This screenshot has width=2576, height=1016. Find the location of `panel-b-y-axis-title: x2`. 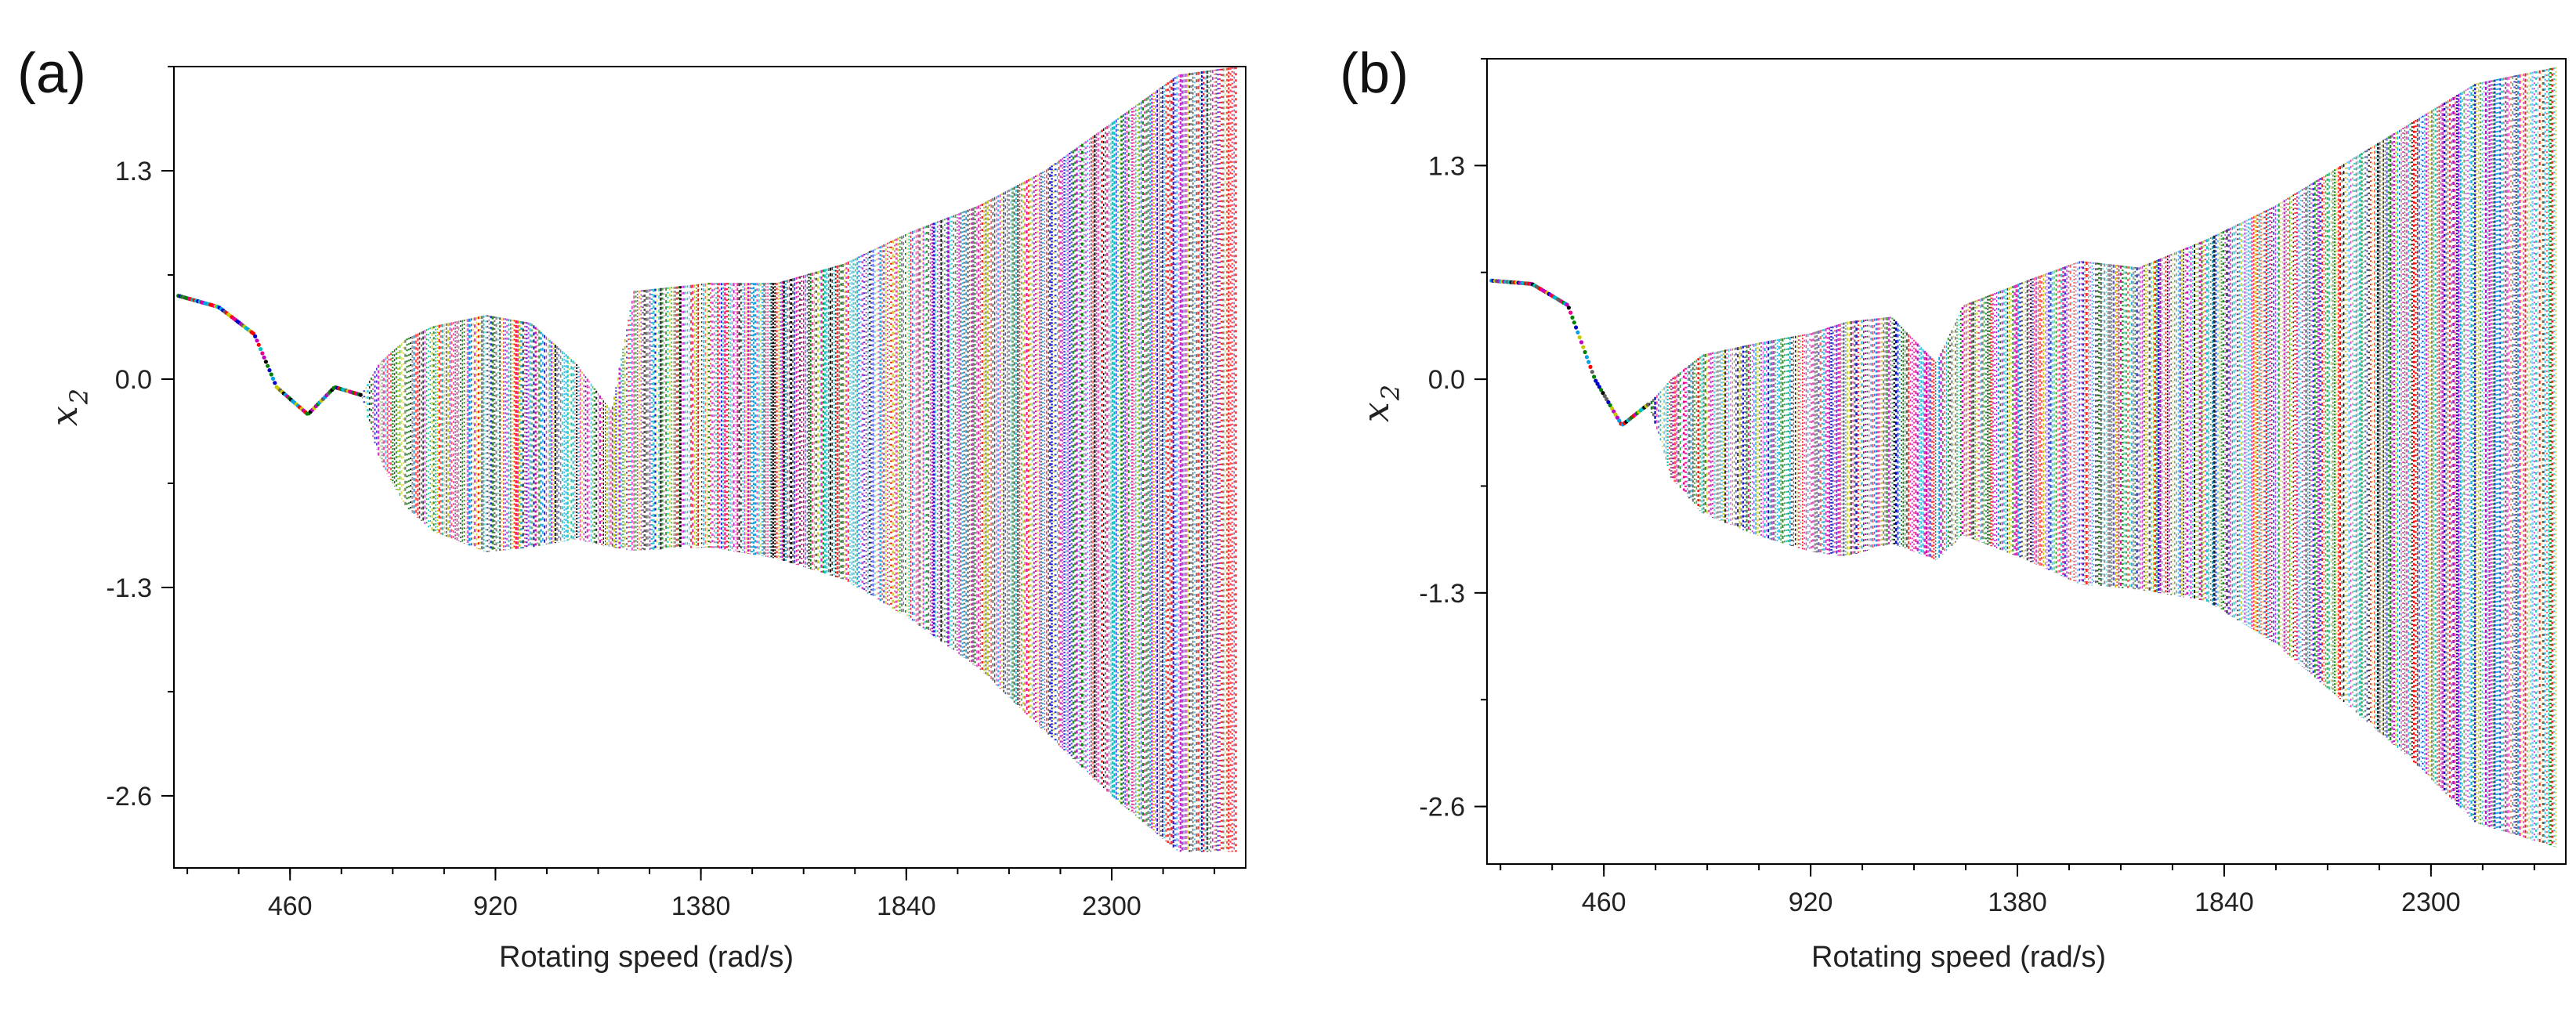

panel-b-y-axis-title: x2 is located at coordinates (1380, 403).